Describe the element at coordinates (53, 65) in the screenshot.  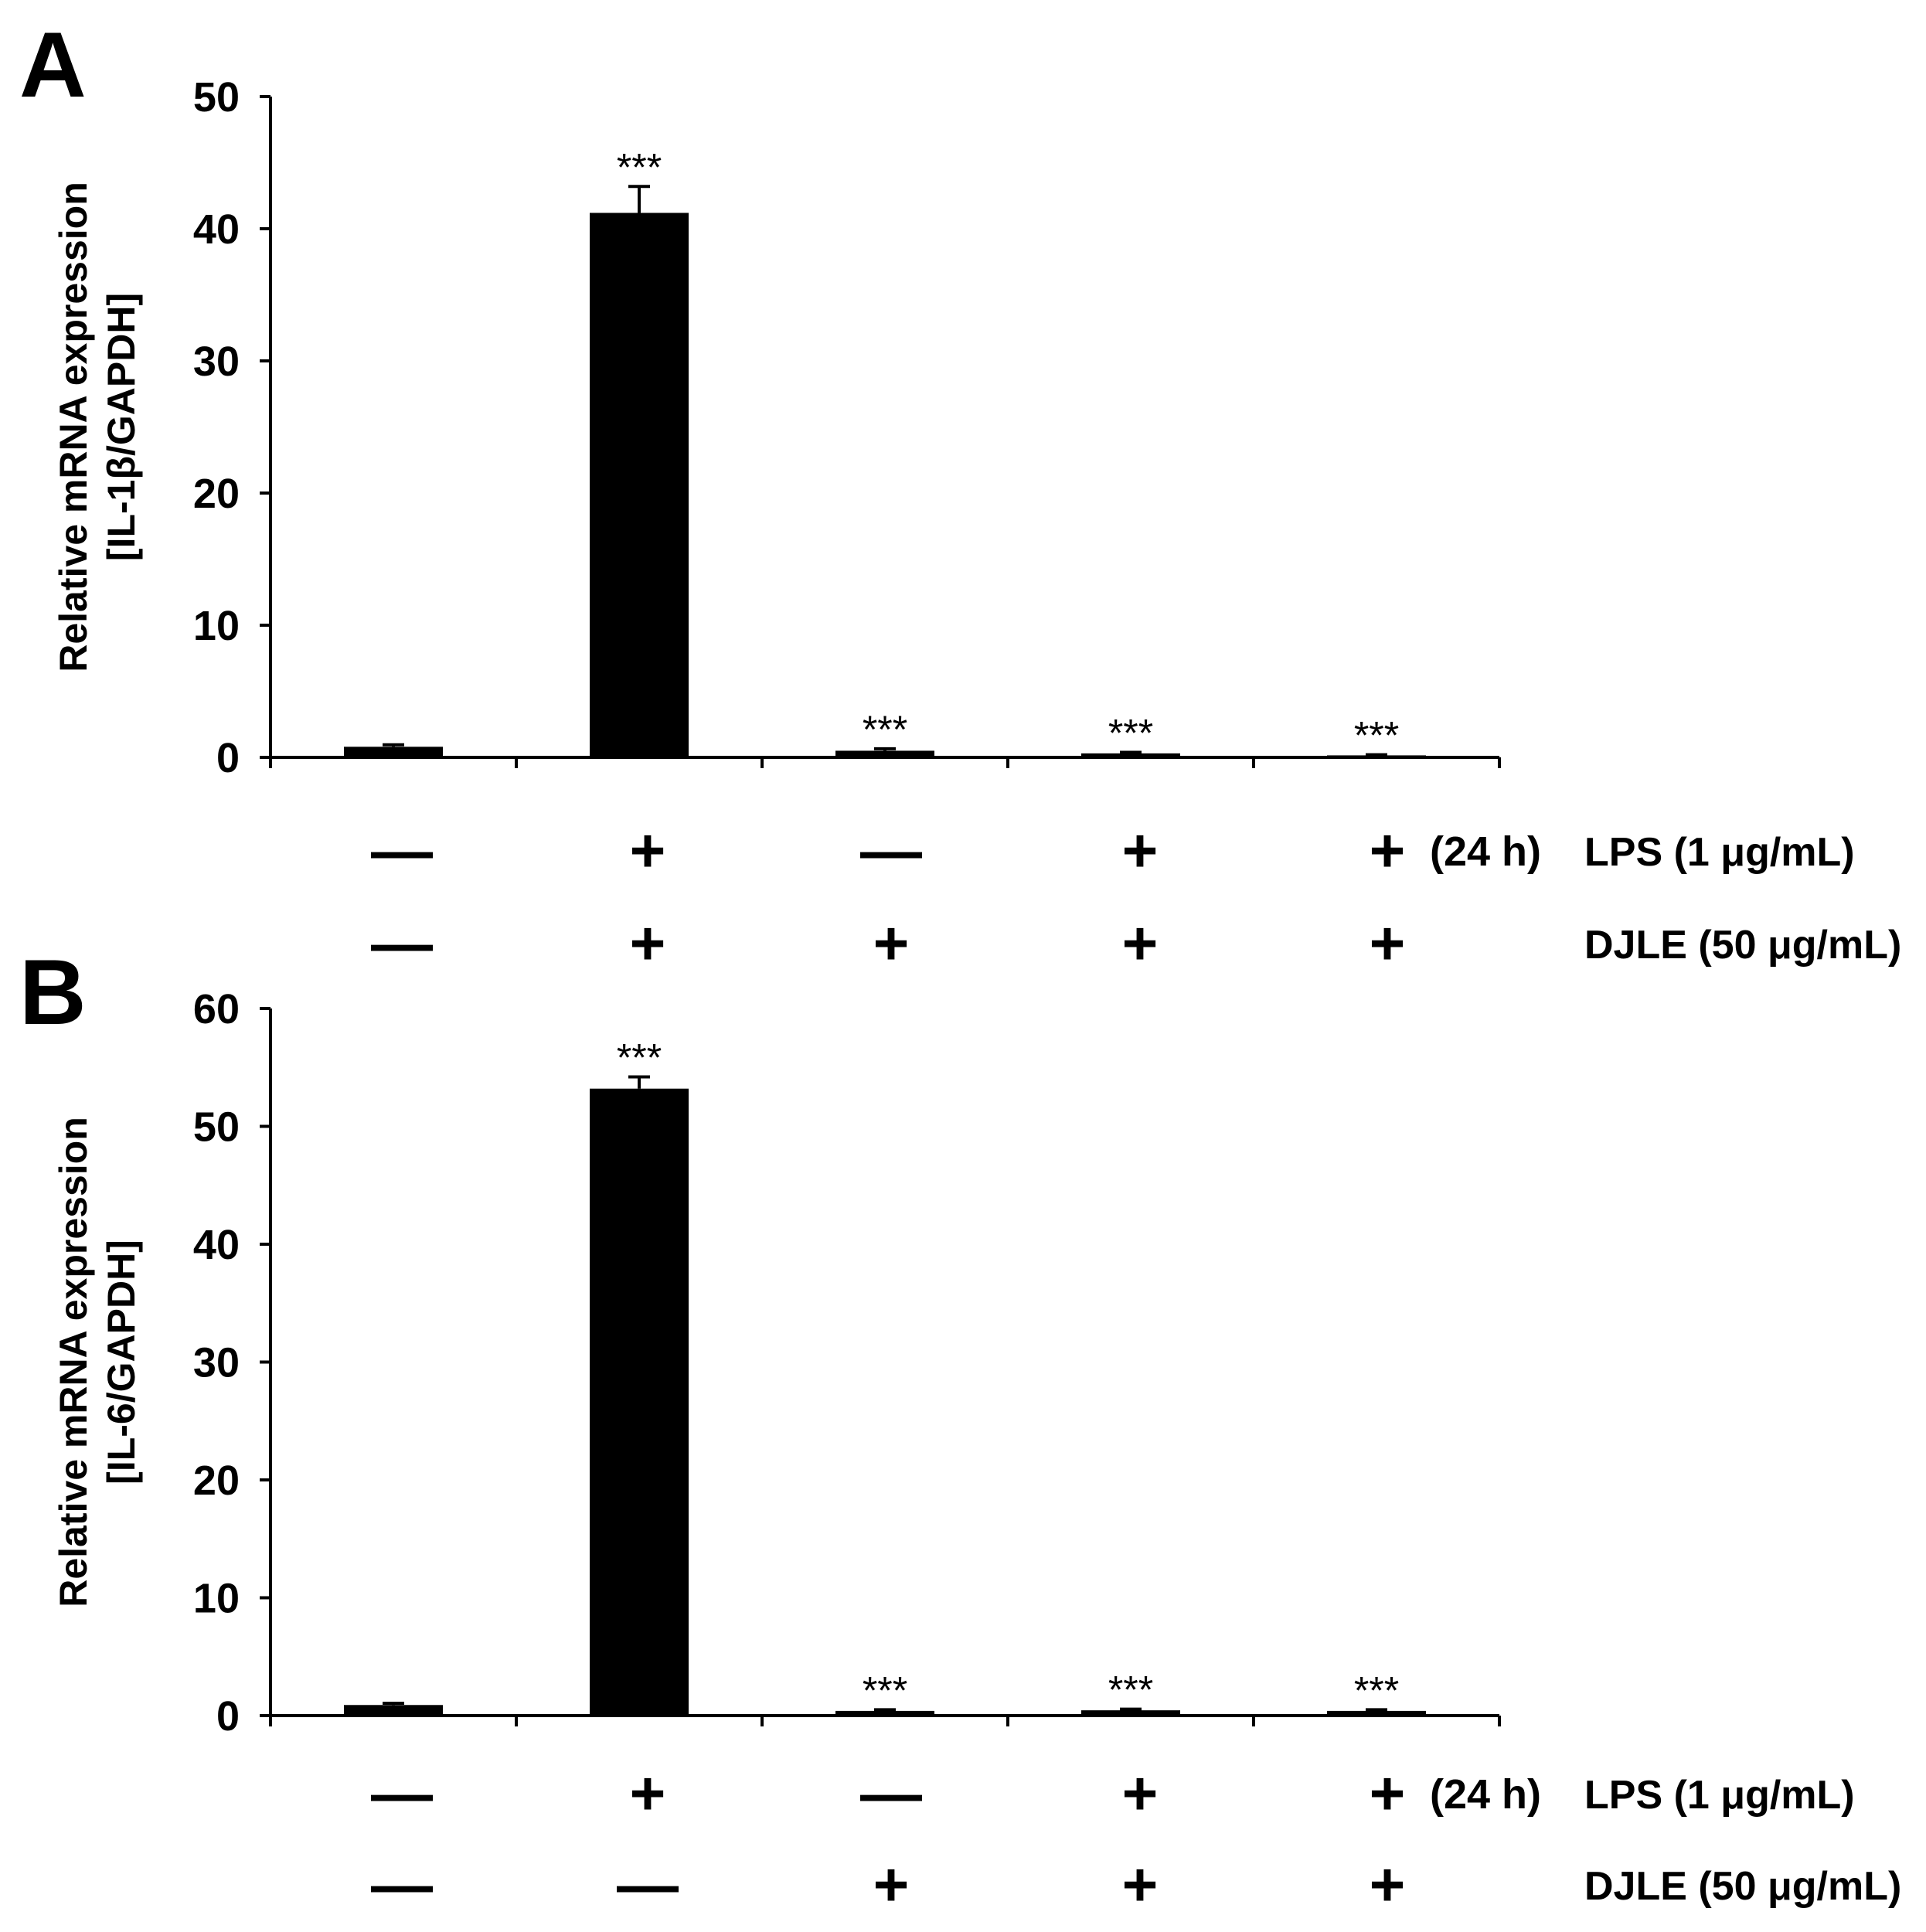
I see `panel-label: A` at that location.